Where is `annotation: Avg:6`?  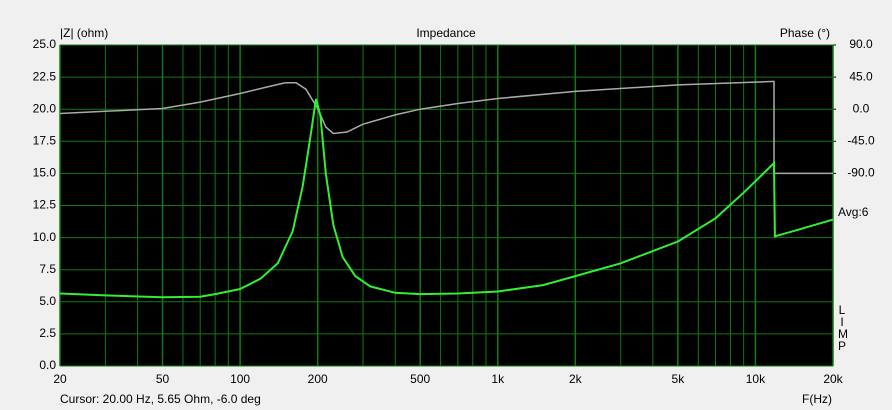
annotation: Avg:6 is located at coordinates (853, 212).